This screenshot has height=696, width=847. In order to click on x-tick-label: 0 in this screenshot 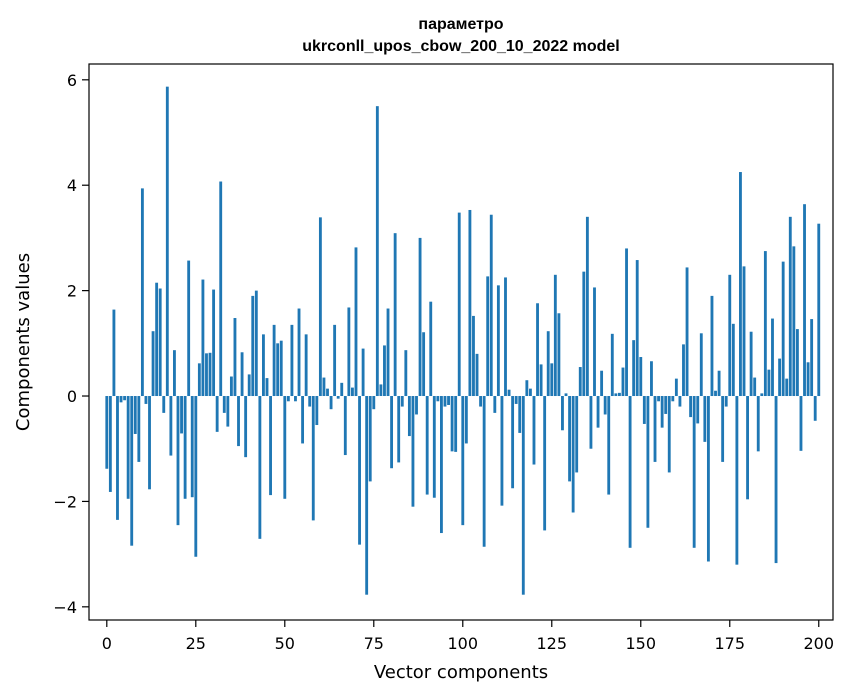, I will do `click(107, 643)`.